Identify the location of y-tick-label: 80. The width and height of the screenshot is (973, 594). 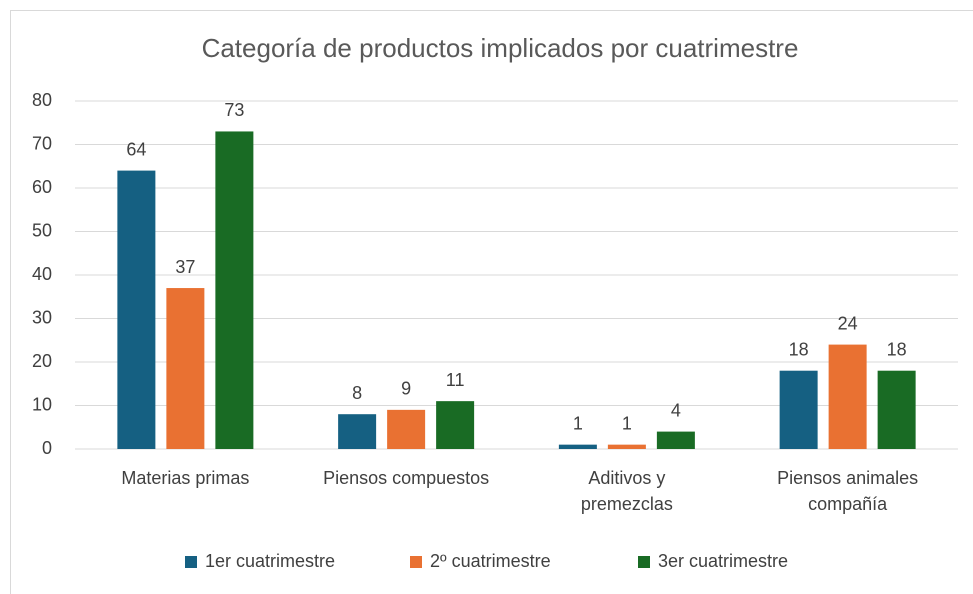
(42, 100).